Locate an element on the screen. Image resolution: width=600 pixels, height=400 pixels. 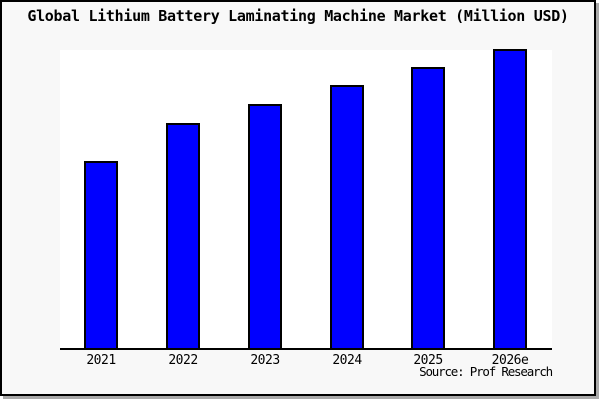
bar-2023 is located at coordinates (265, 226).